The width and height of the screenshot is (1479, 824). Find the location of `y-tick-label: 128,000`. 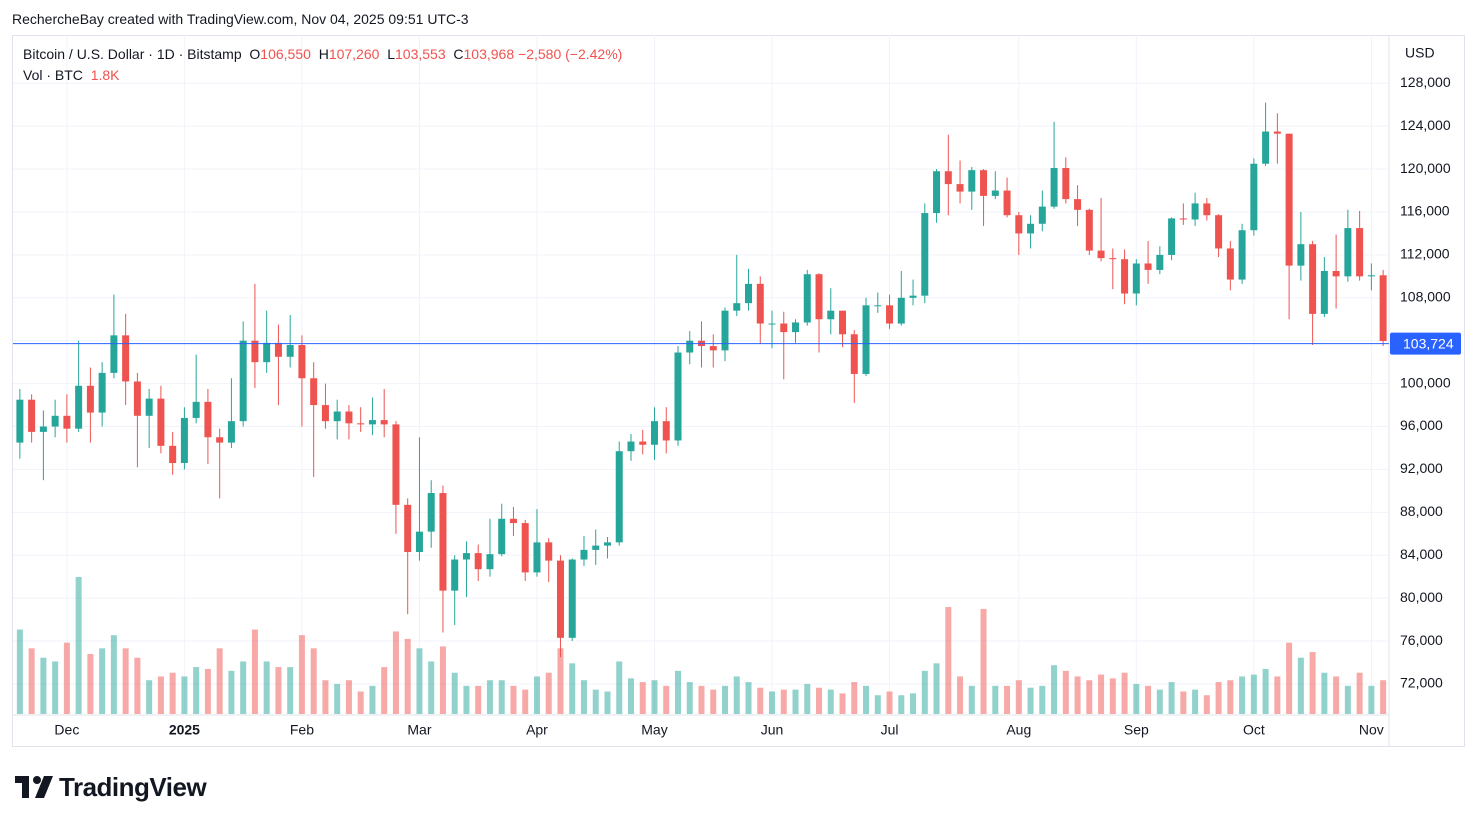

y-tick-label: 128,000 is located at coordinates (1425, 82).